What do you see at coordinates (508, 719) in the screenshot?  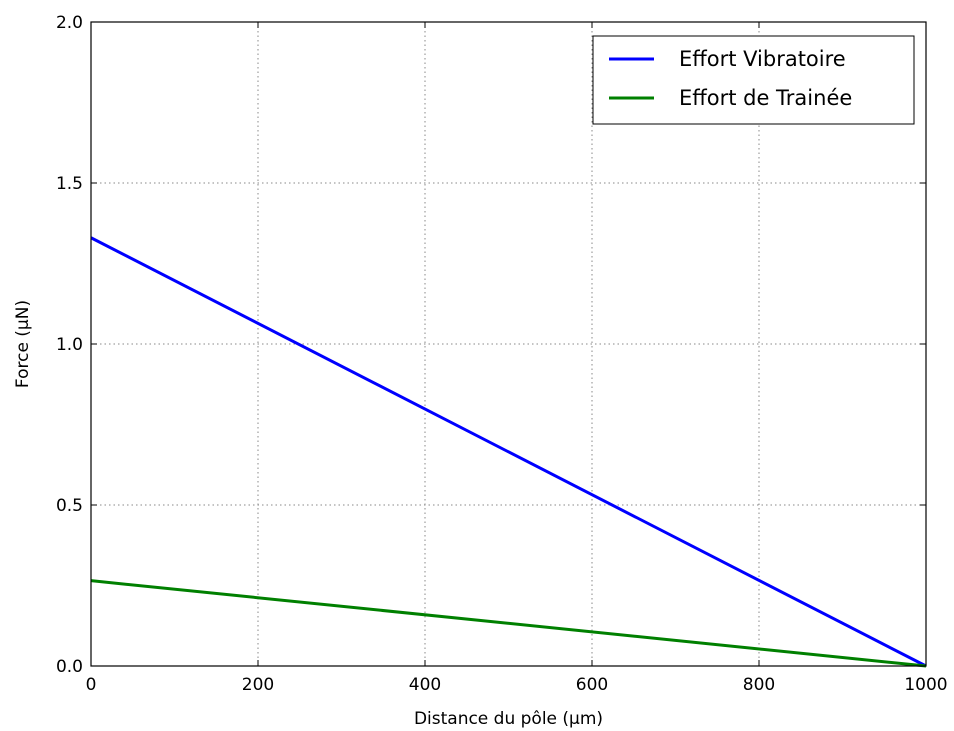 I see `x-axis-label: Distance du pôle (μm)` at bounding box center [508, 719].